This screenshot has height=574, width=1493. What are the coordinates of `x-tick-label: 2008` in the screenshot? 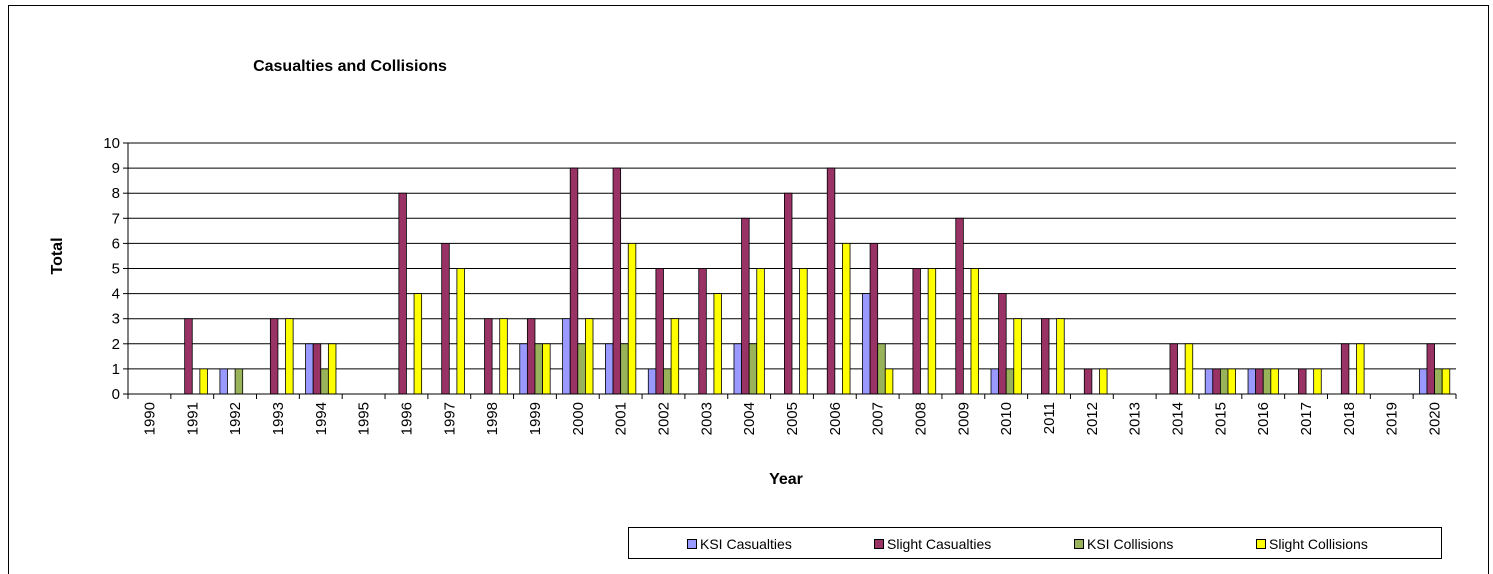 It's located at (921, 418).